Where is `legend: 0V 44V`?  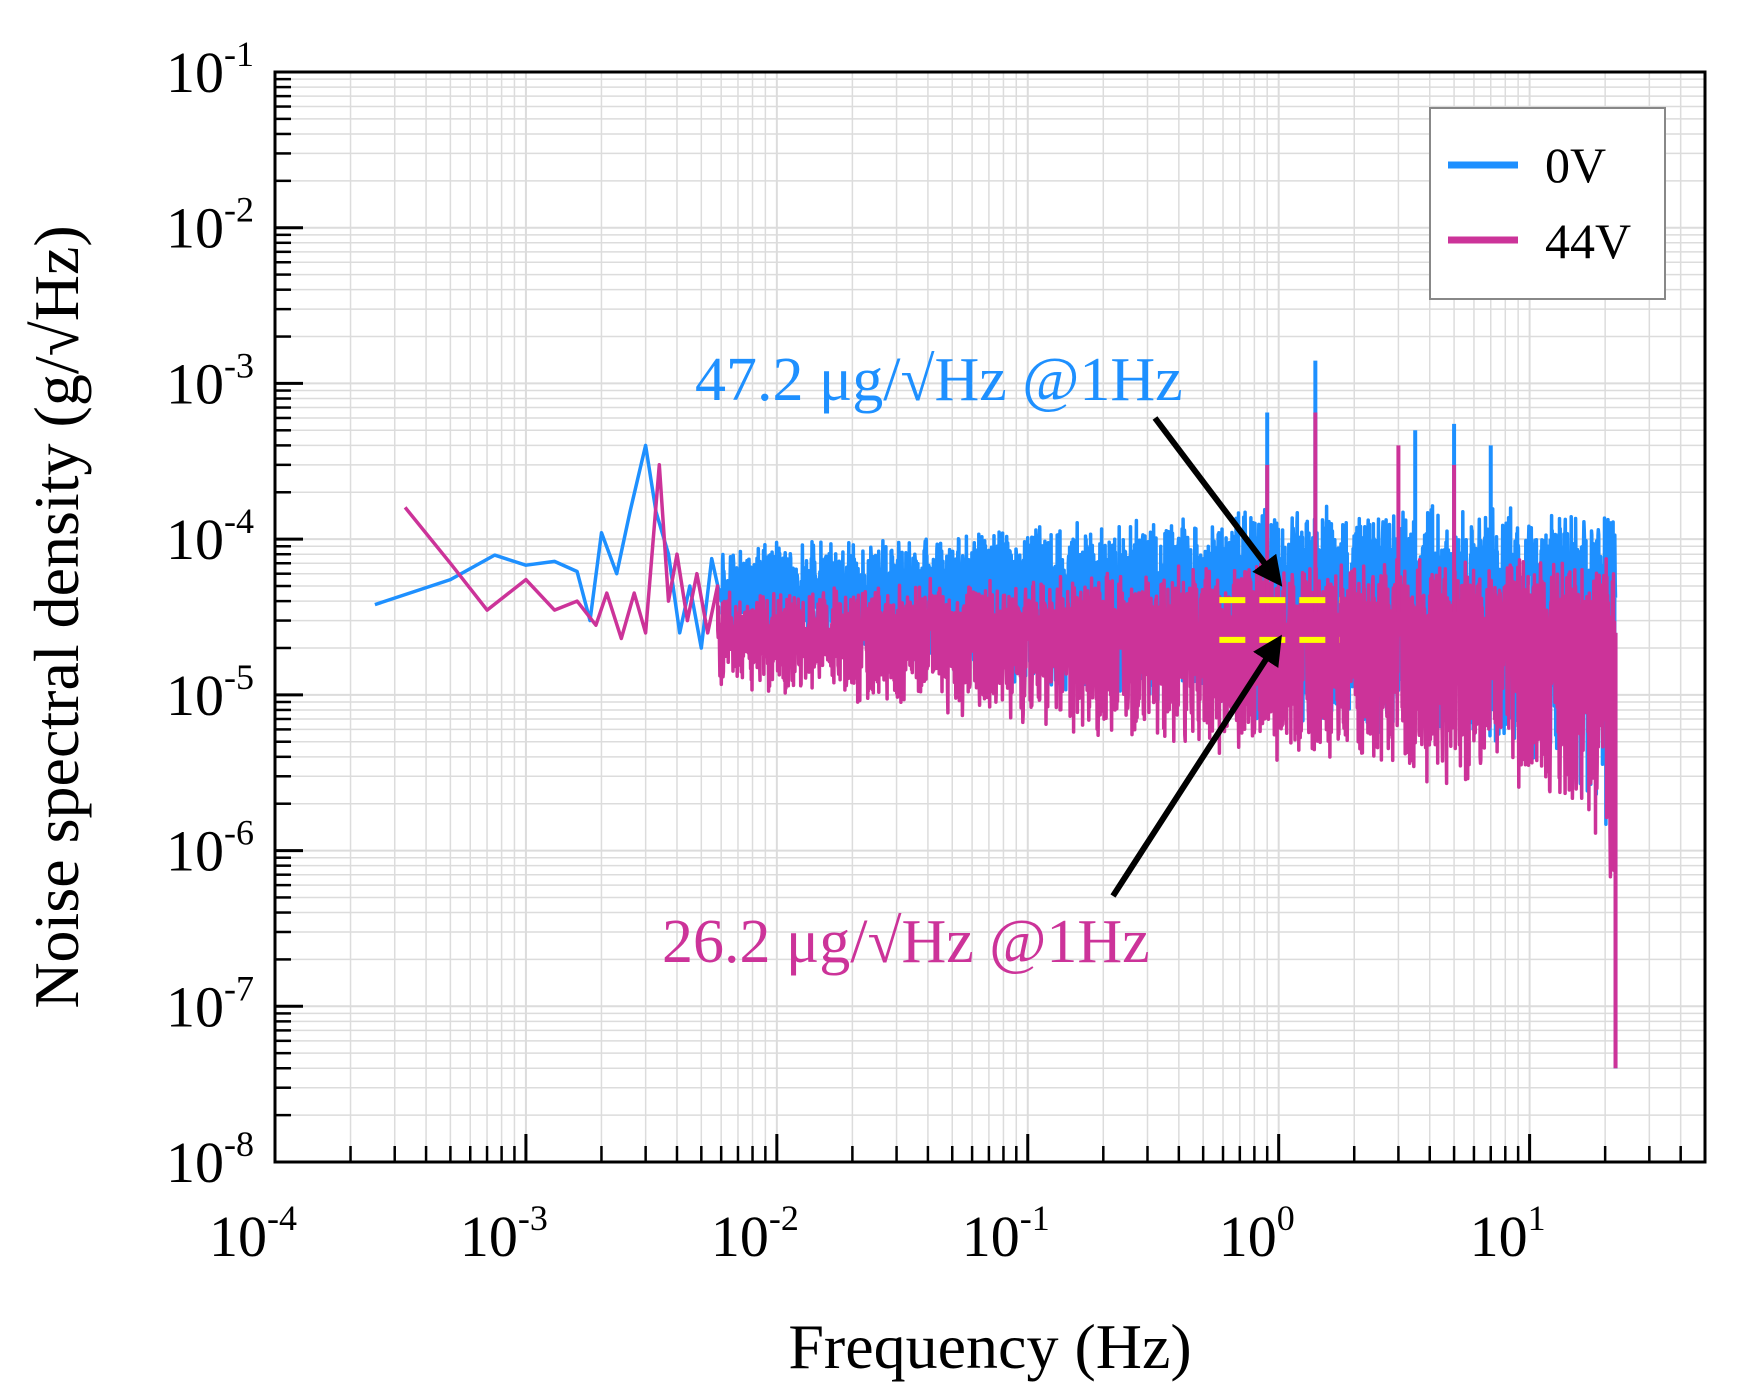 legend: 0V 44V is located at coordinates (1547, 203).